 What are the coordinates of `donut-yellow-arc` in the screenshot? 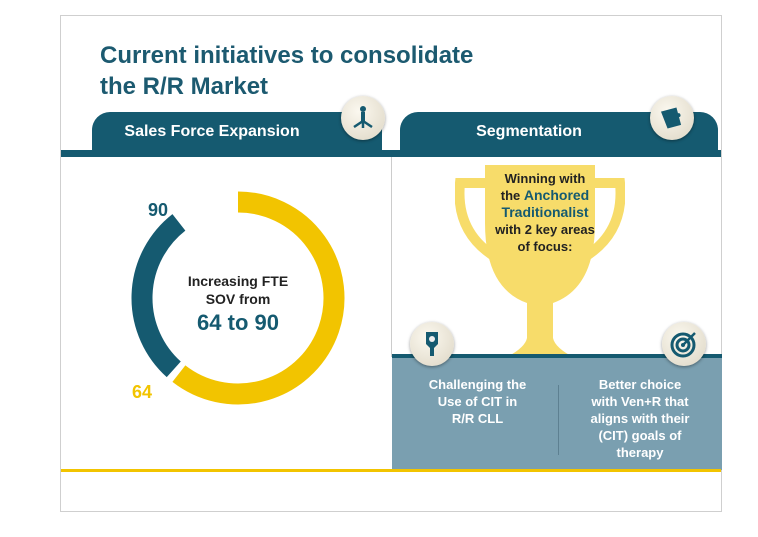 It's located at (258, 298).